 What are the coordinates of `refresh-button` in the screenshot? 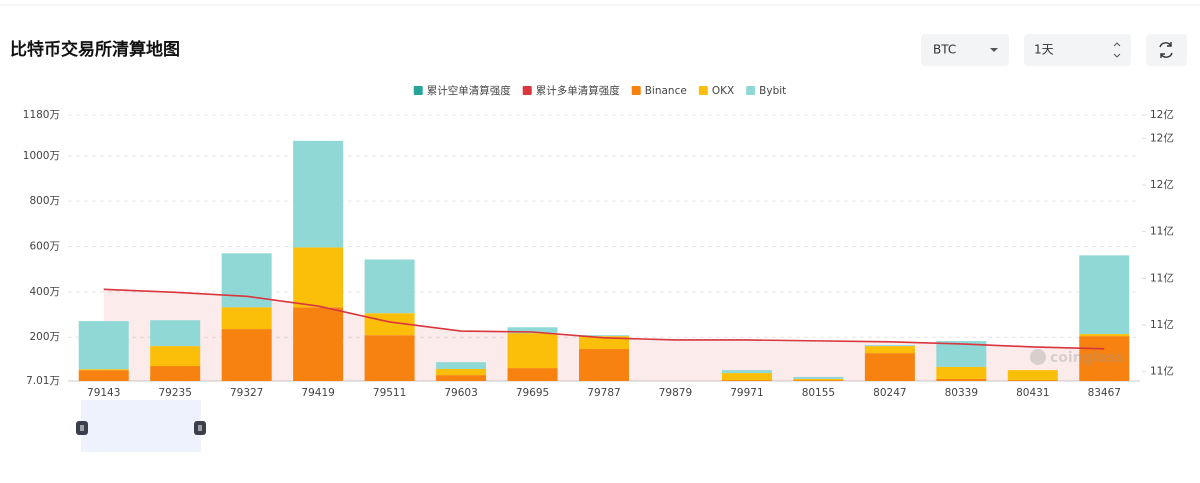 It's located at (1166, 50).